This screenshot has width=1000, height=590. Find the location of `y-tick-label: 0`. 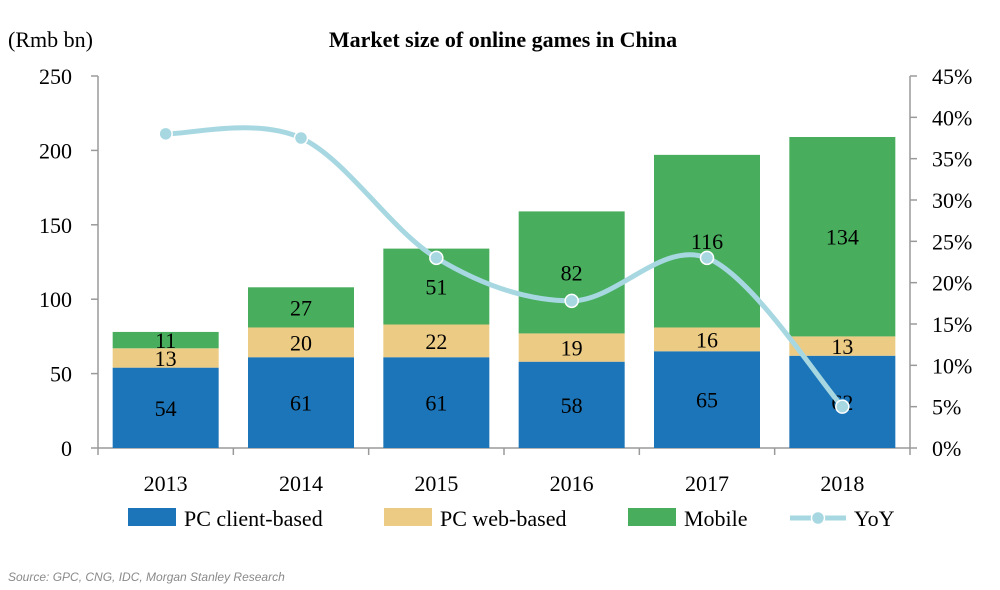

y-tick-label: 0 is located at coordinates (66, 448).